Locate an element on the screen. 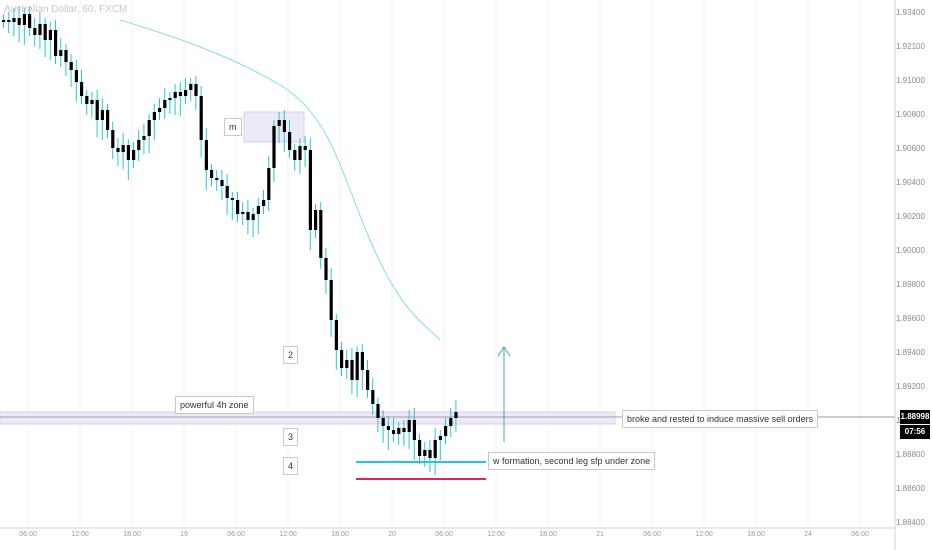 This screenshot has width=932, height=550. price-axis-label: 1.90800 is located at coordinates (910, 114).